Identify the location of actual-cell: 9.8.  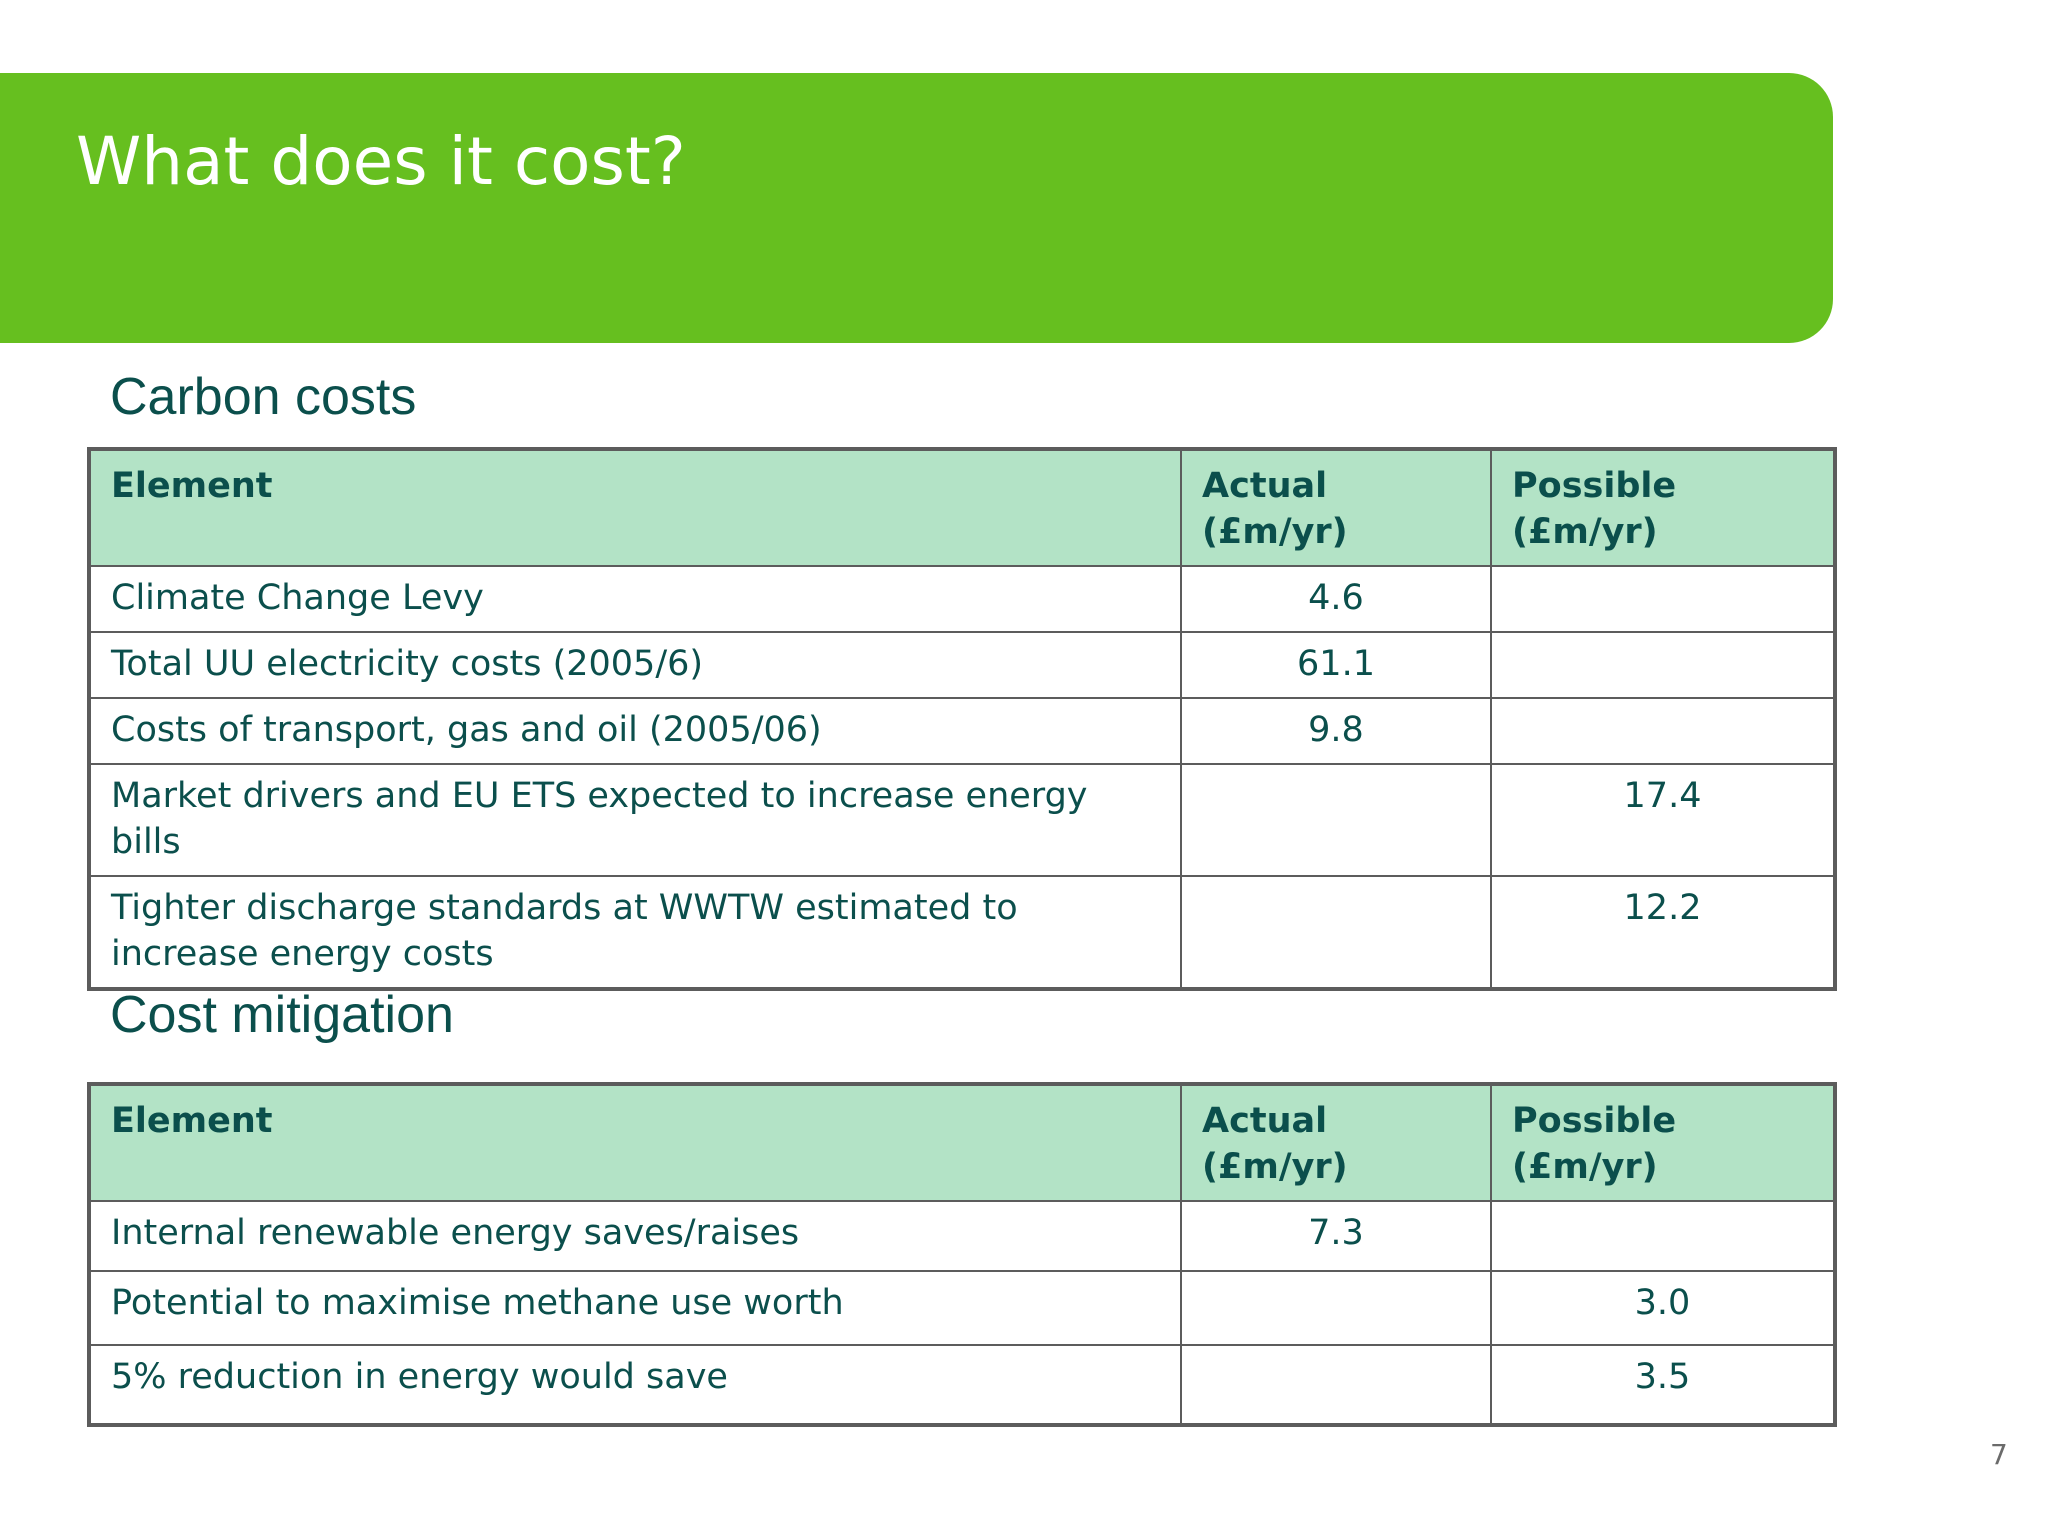
(1336, 731).